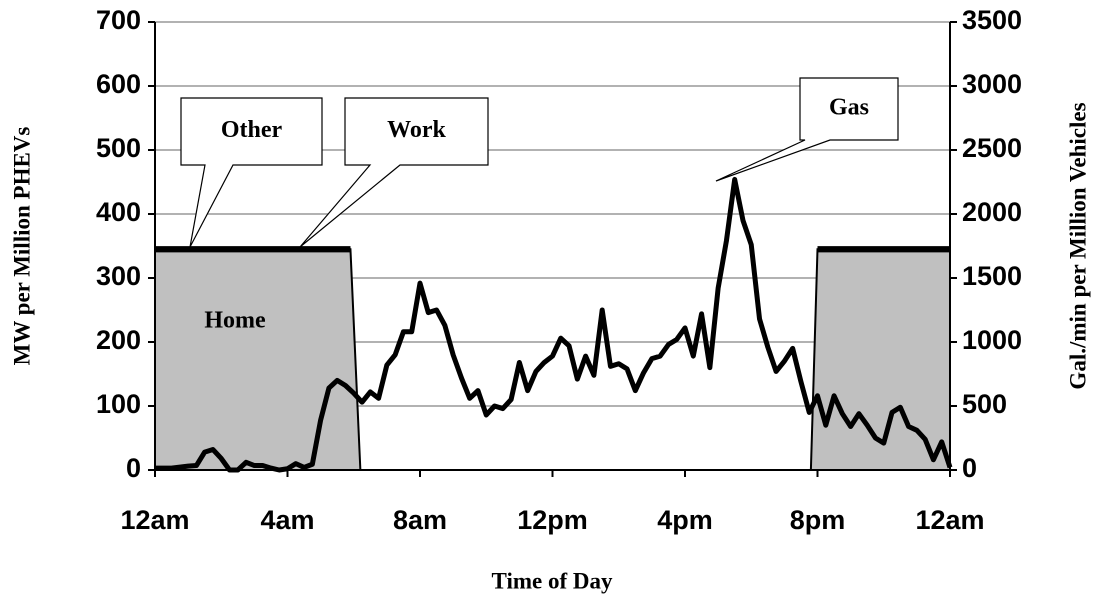  What do you see at coordinates (992, 20) in the screenshot?
I see `y2-tick-label: 3500` at bounding box center [992, 20].